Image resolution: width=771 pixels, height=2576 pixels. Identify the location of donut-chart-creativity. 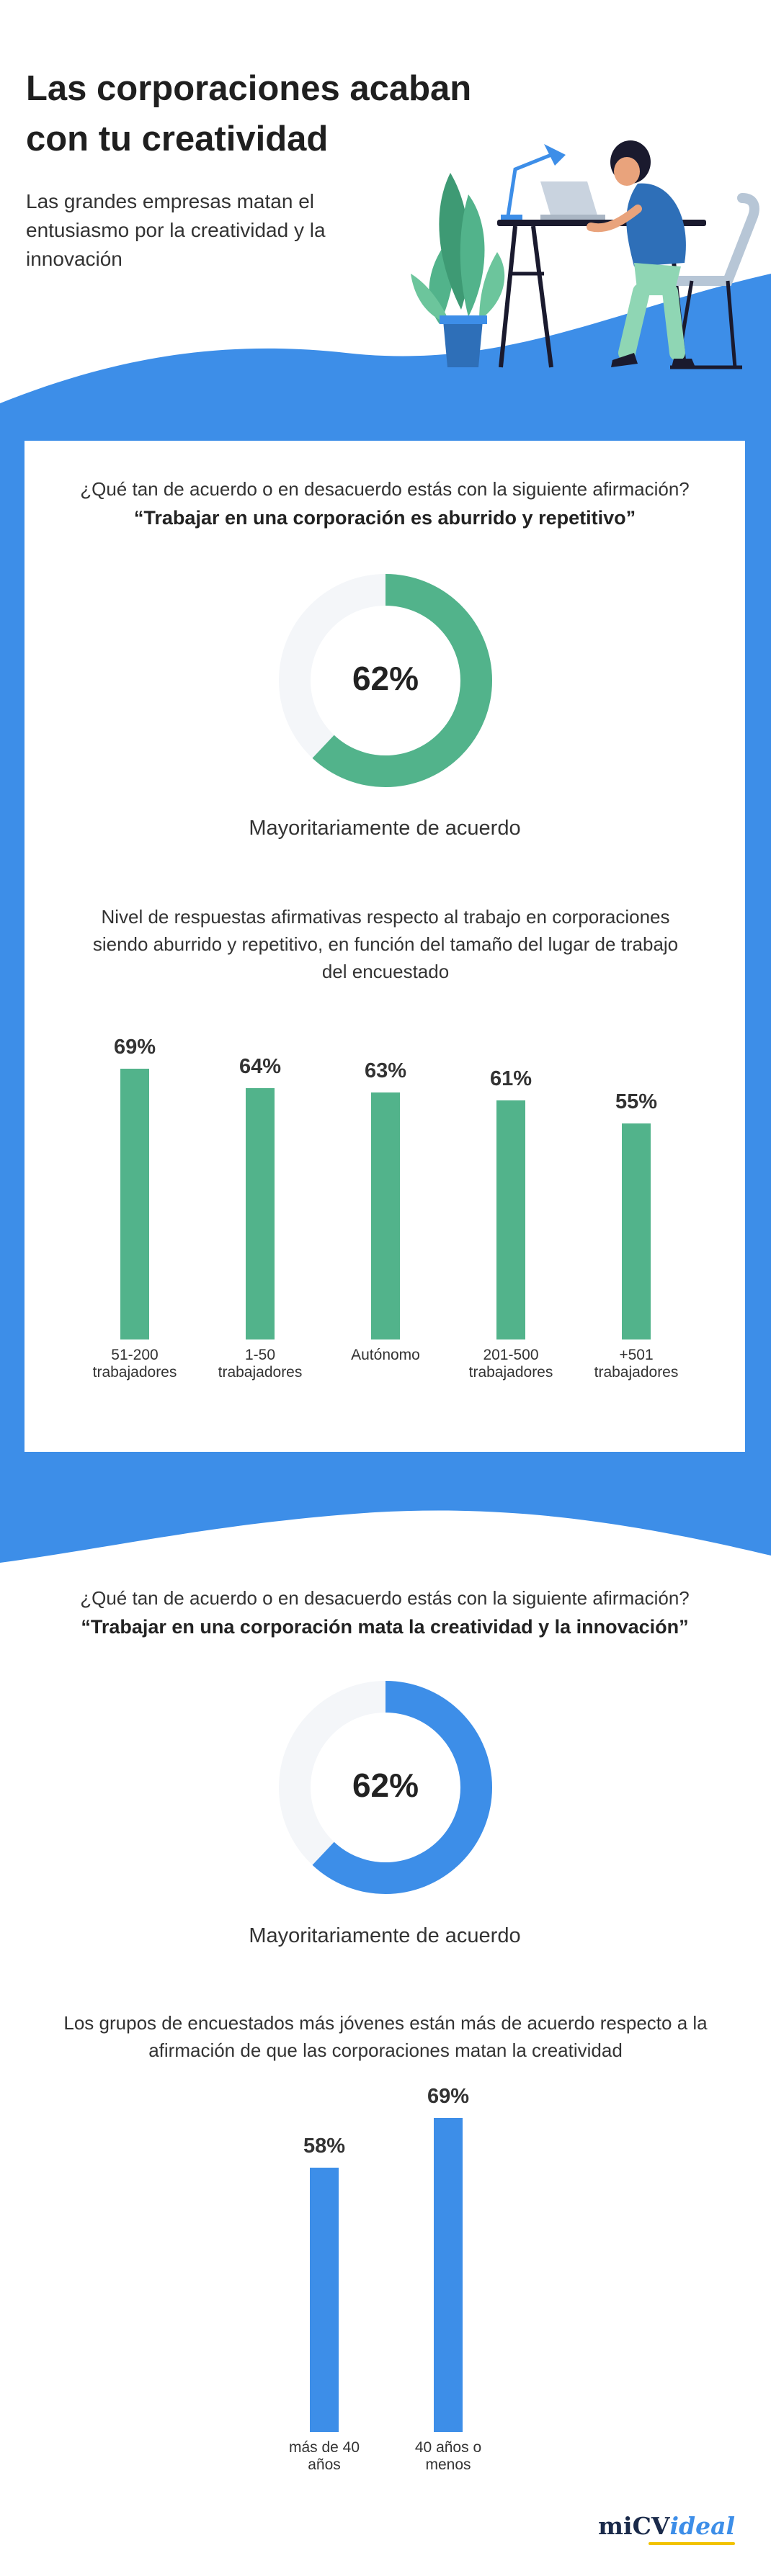
(385, 1787).